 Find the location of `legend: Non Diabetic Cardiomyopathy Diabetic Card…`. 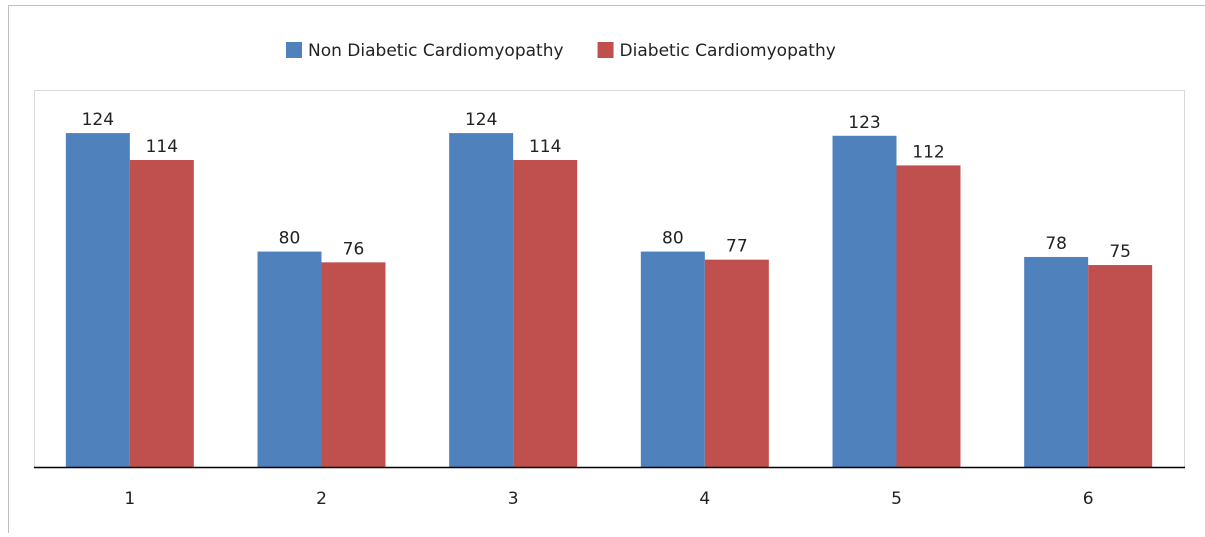

legend: Non Diabetic Cardiomyopathy Diabetic Card… is located at coordinates (561, 51).